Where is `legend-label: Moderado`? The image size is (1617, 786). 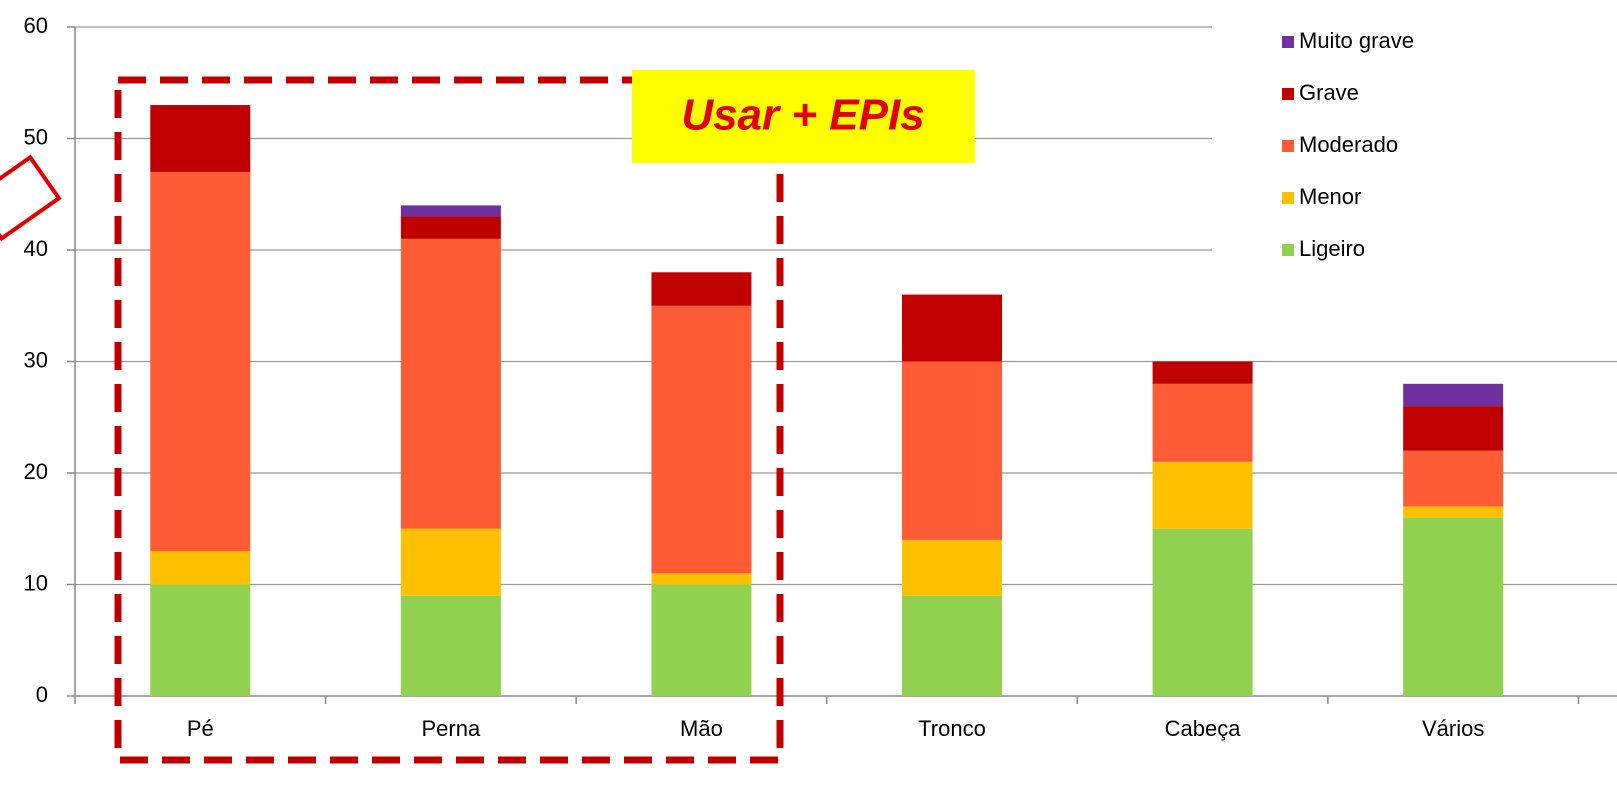
legend-label: Moderado is located at coordinates (1348, 144).